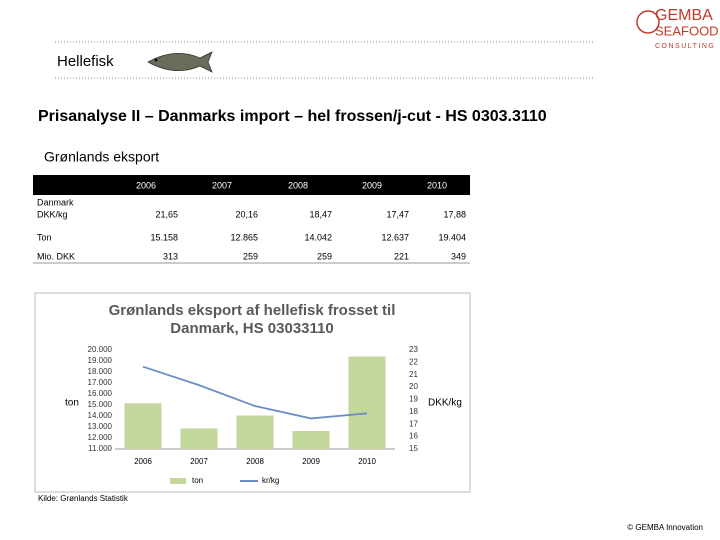 This screenshot has height=540, width=720. I want to click on y-tick-label: 13.000, so click(100, 426).